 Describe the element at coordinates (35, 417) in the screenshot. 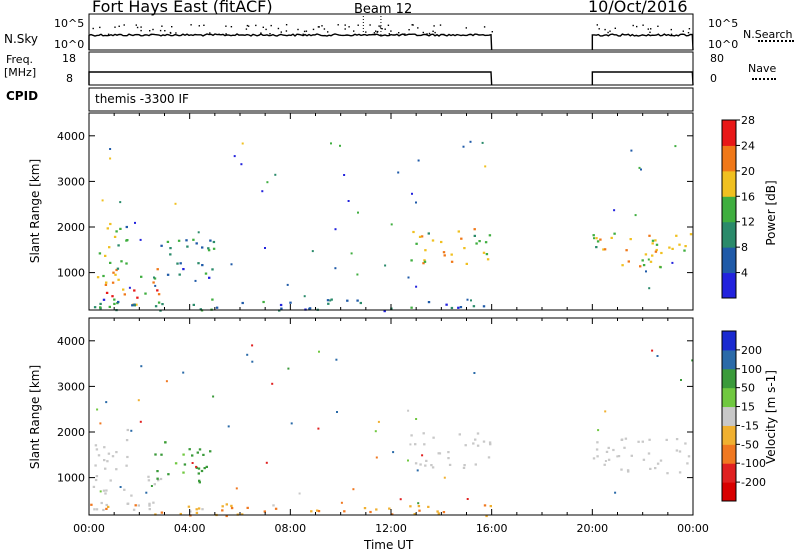

I see `y-axis-label-velocity: Slant Range [km]` at that location.